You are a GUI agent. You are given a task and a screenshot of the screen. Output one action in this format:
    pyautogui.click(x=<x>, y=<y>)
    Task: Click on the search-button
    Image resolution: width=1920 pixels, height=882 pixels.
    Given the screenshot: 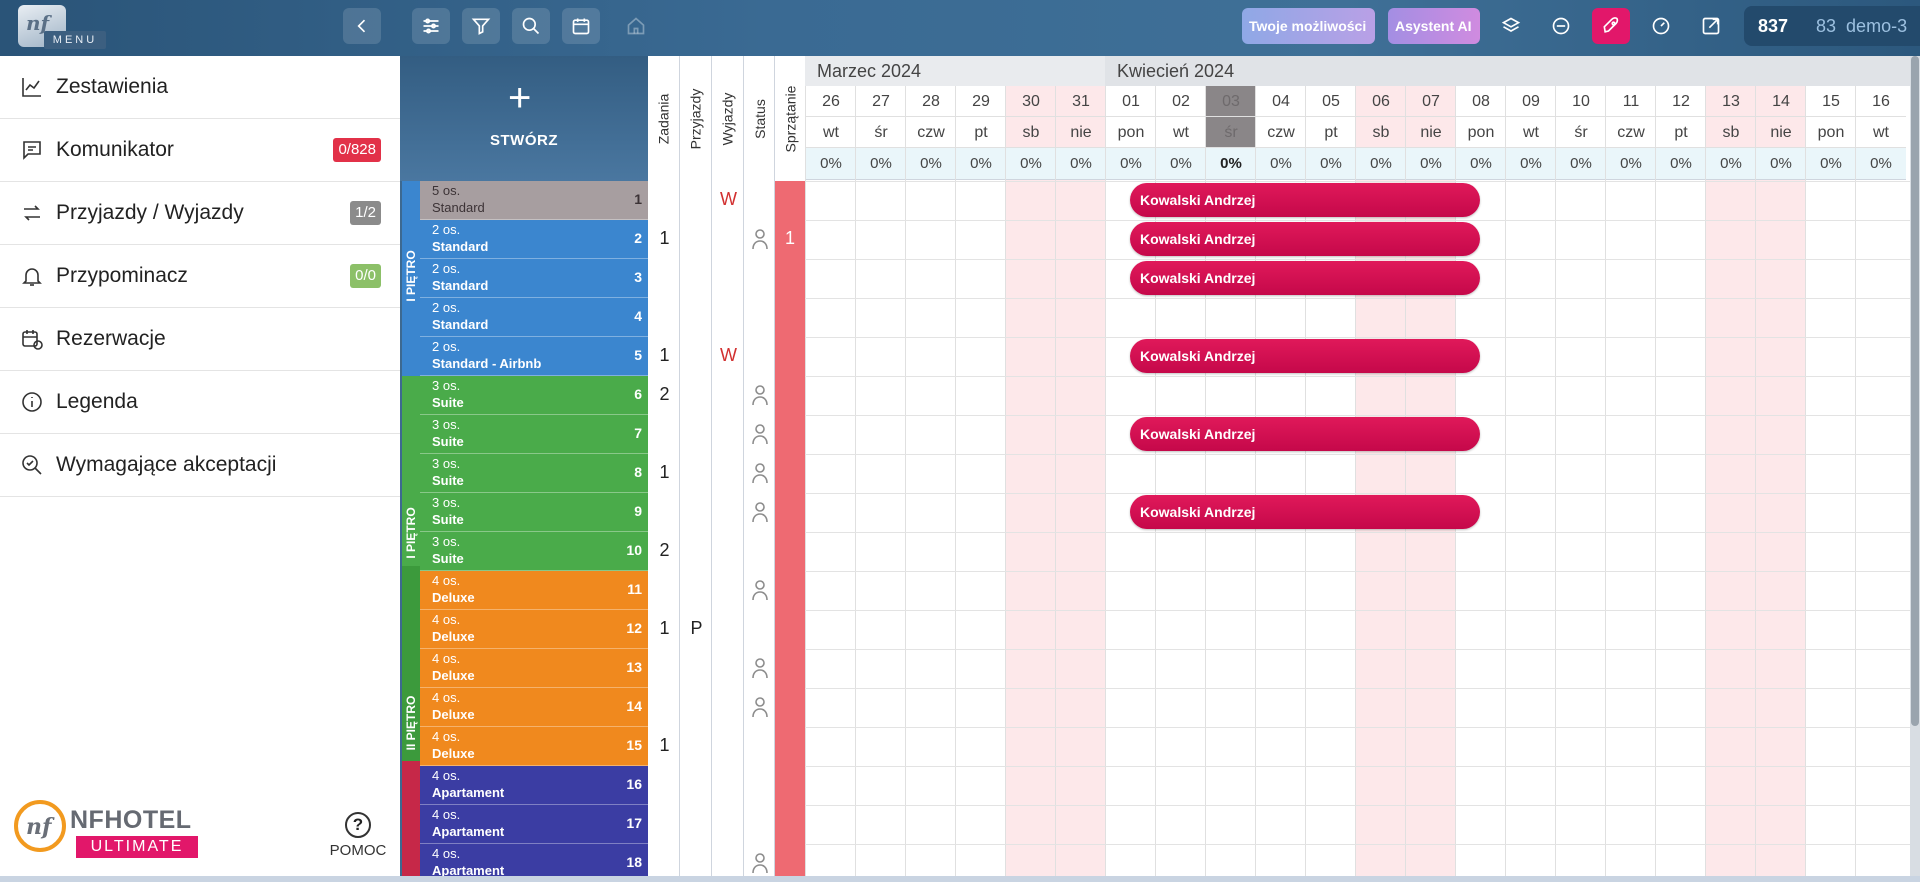 What is the action you would take?
    pyautogui.click(x=531, y=26)
    